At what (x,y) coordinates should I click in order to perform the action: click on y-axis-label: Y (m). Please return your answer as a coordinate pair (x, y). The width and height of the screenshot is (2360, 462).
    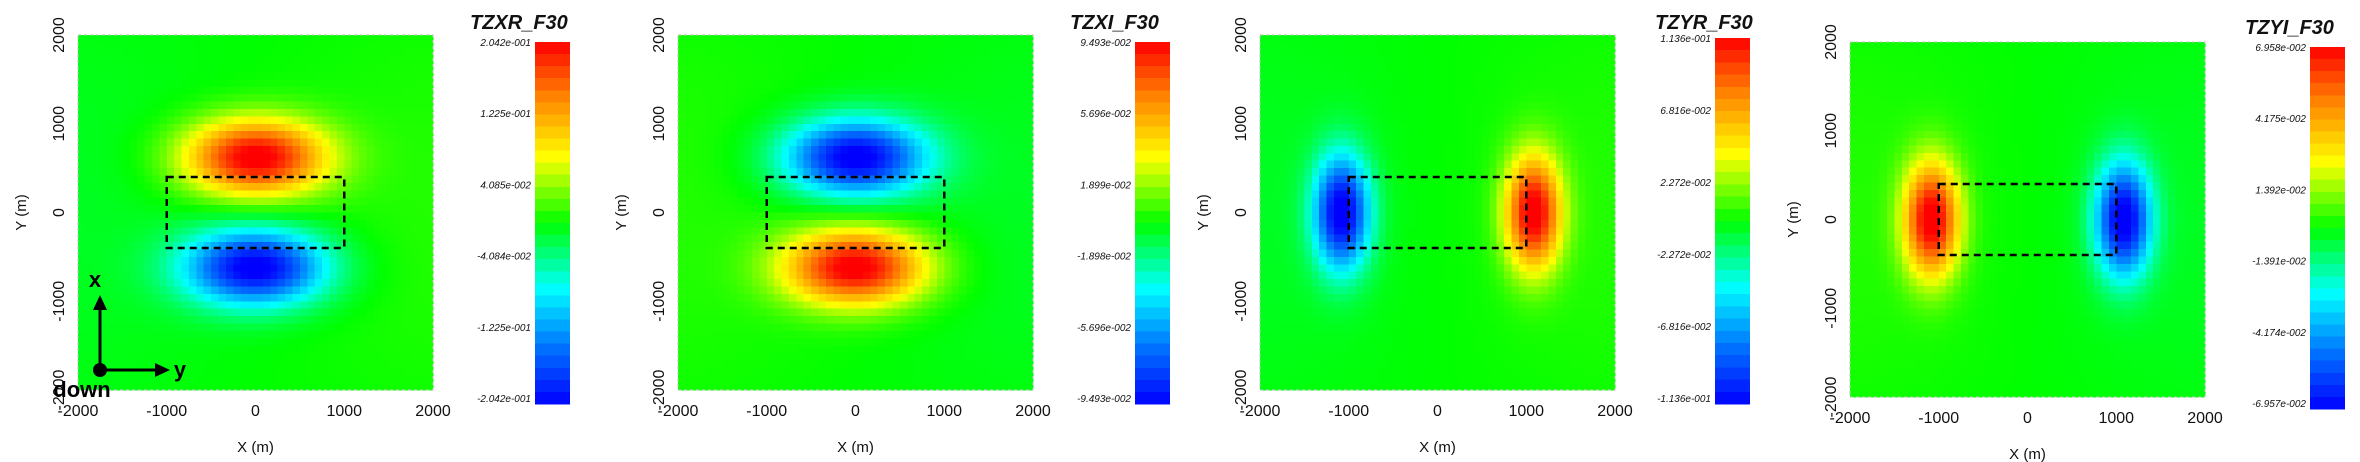
    Looking at the image, I should click on (621, 212).